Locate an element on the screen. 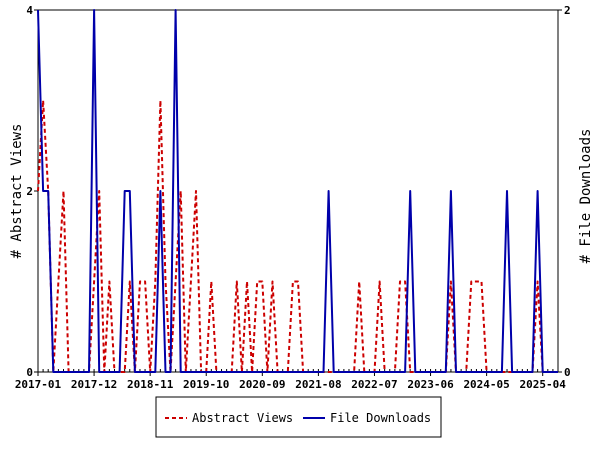 The width and height of the screenshot is (600, 450). y-left-tick-label: 4 is located at coordinates (29, 10).